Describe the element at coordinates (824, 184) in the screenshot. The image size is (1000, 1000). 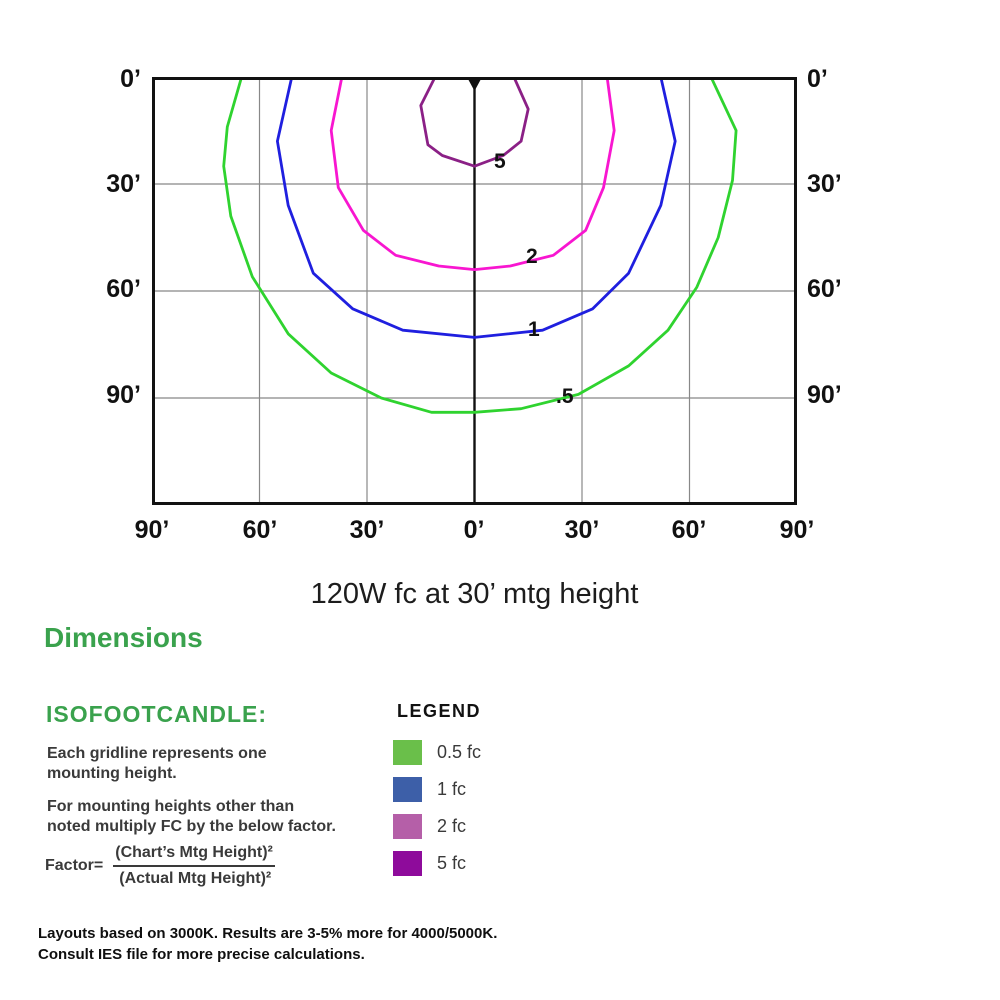
I see `y-axis-label-right-30: 30’` at that location.